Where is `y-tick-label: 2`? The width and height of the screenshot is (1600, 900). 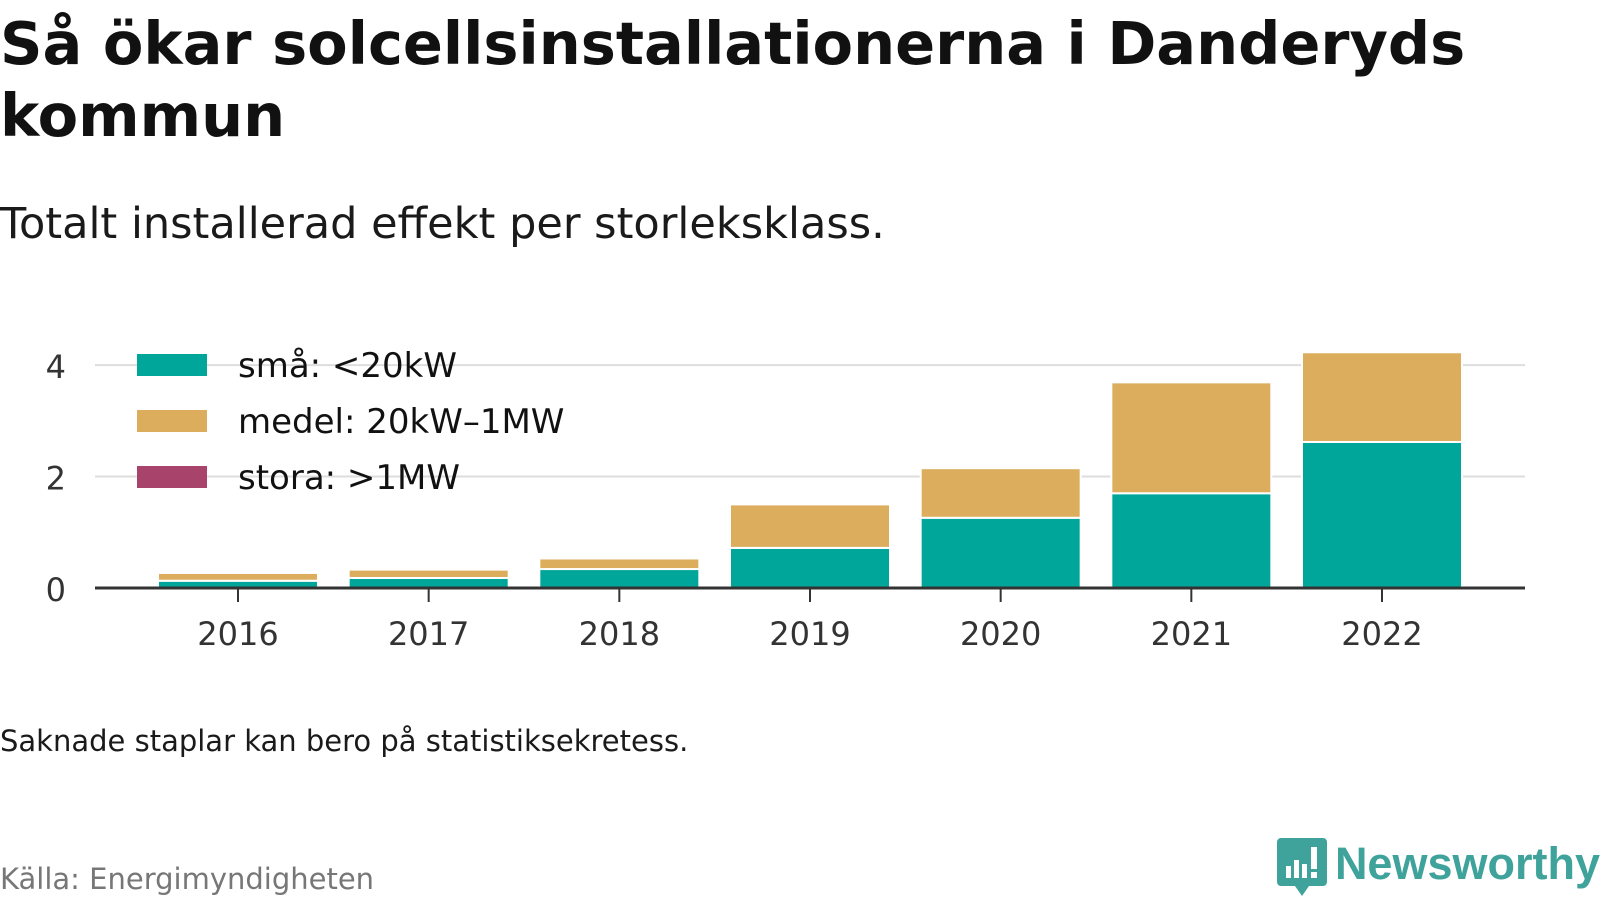 y-tick-label: 2 is located at coordinates (56, 479).